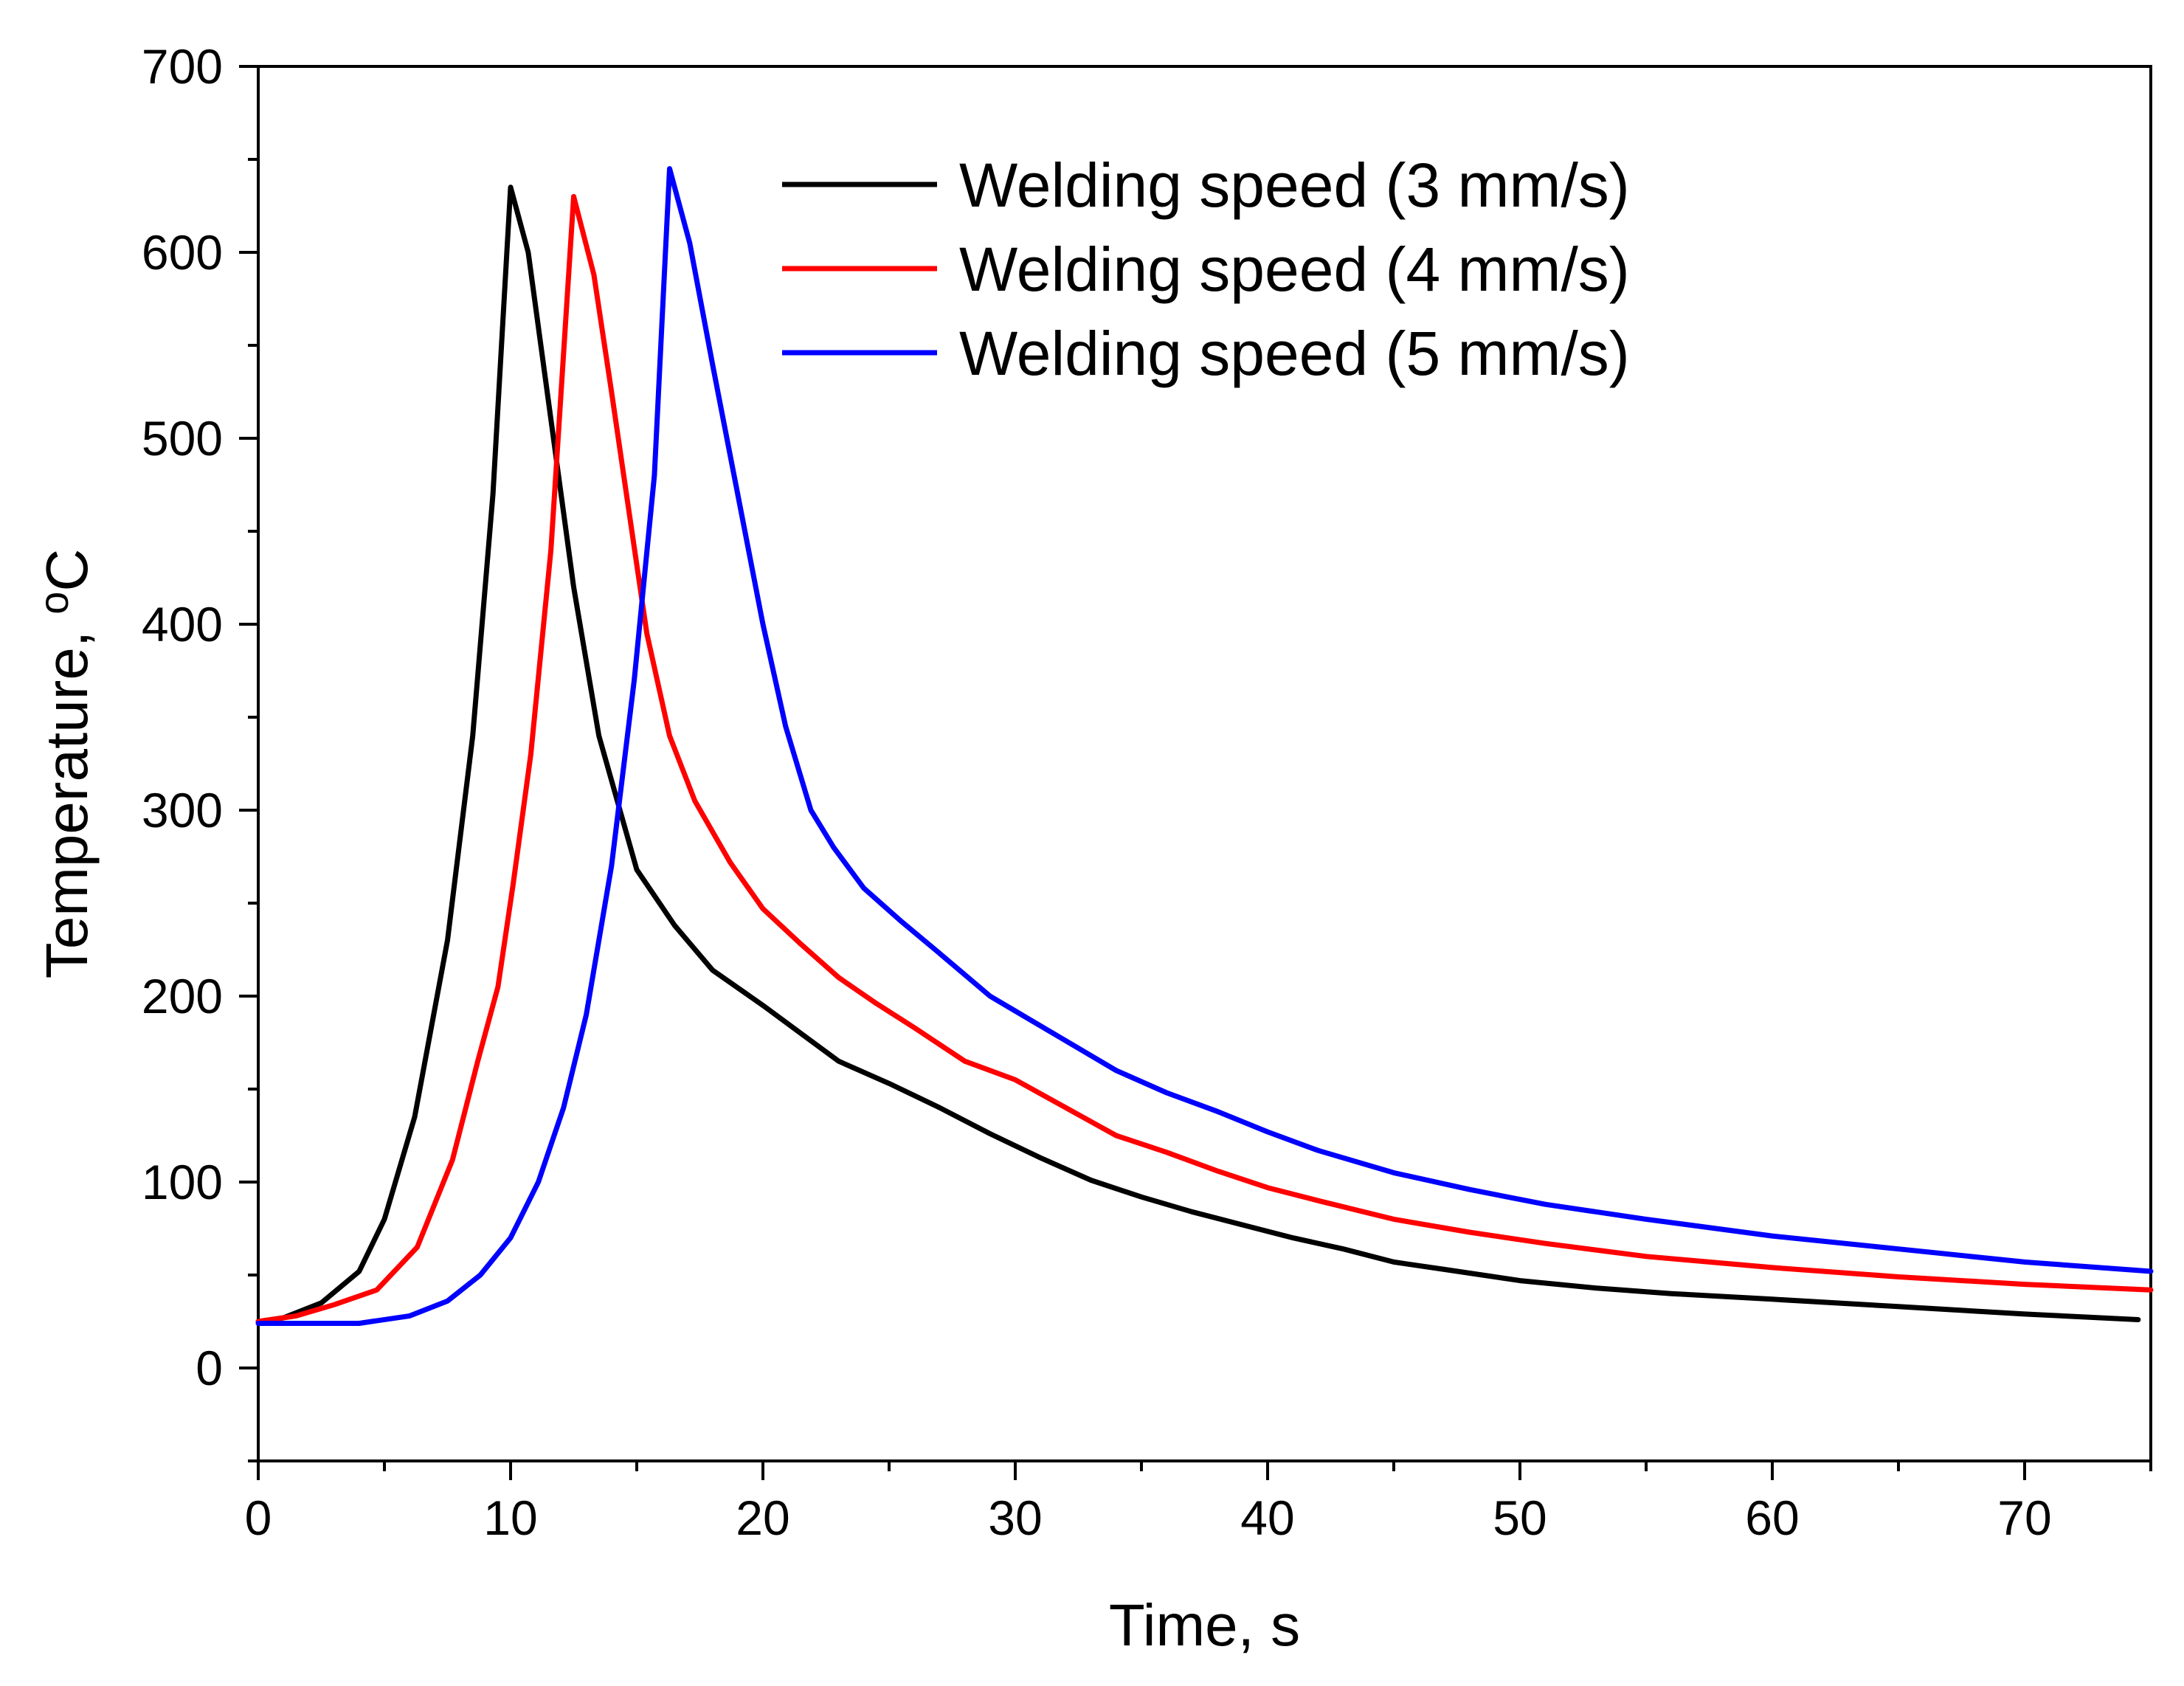 The width and height of the screenshot is (2184, 1686). What do you see at coordinates (1294, 354) in the screenshot?
I see `legend-label-3: Welding speed (5 mm/s)` at bounding box center [1294, 354].